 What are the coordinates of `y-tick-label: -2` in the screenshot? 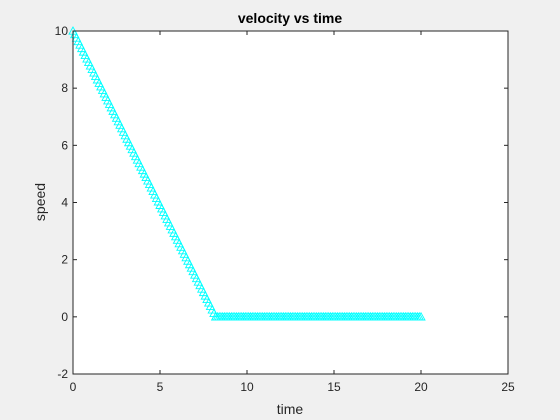 It's located at (62, 374).